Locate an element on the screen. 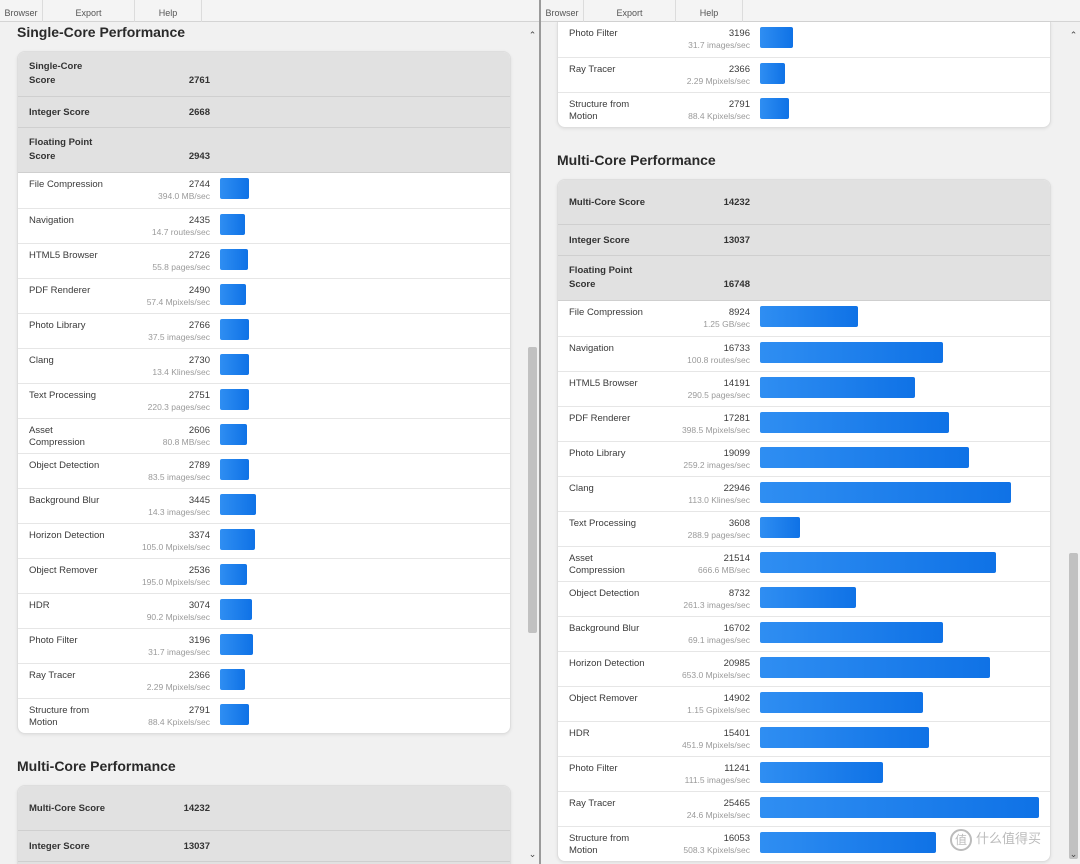  left-scrollbar: ⌃ ⌄ is located at coordinates (532, 443).